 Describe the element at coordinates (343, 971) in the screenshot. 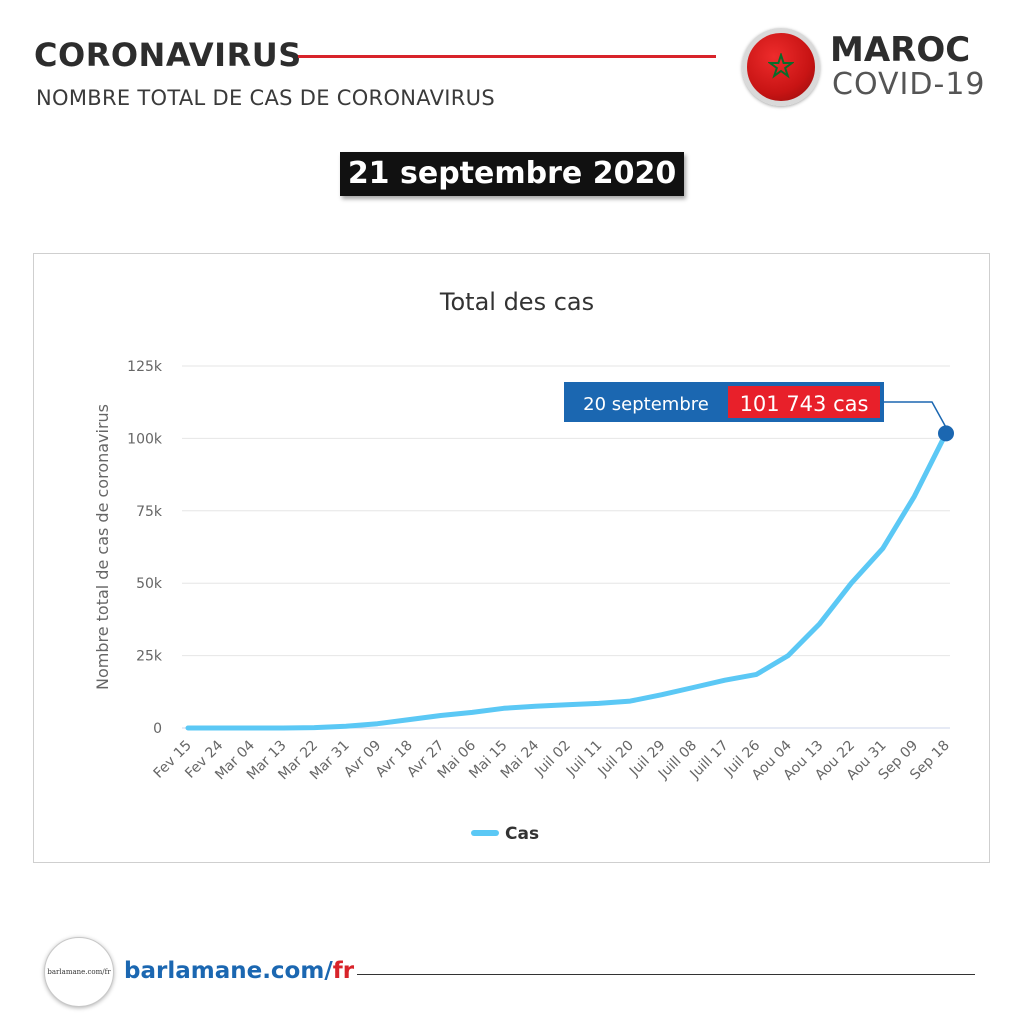

I see `footer-url-fr: fr` at that location.